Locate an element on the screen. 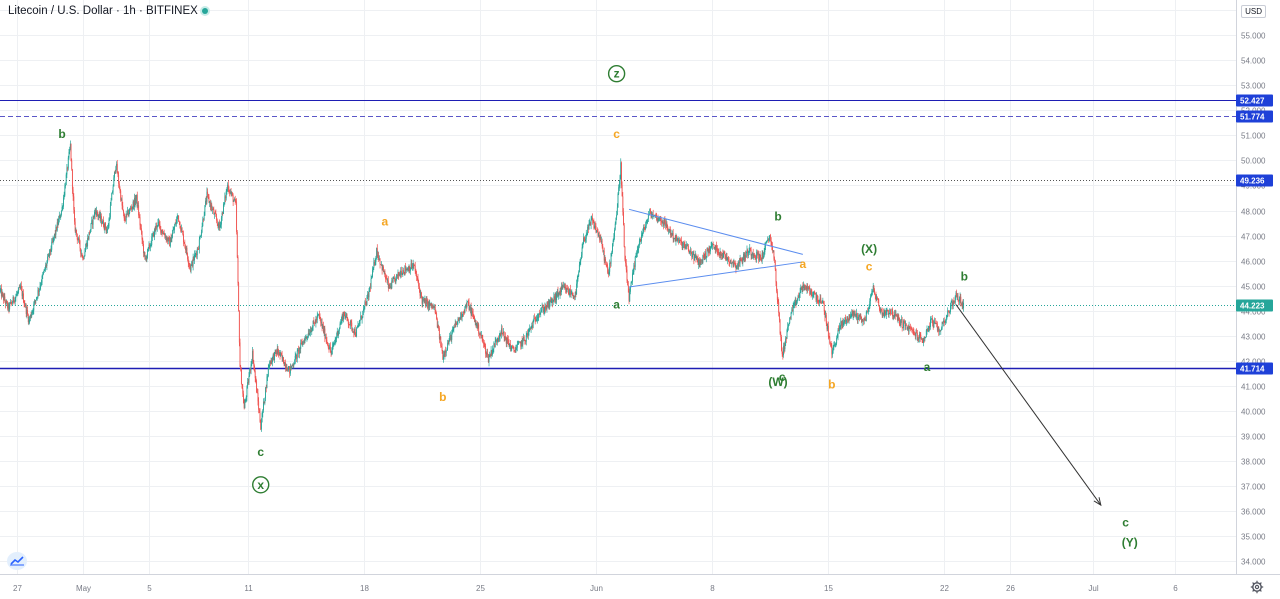 The width and height of the screenshot is (1280, 599). currency-label: USD is located at coordinates (1253, 11).